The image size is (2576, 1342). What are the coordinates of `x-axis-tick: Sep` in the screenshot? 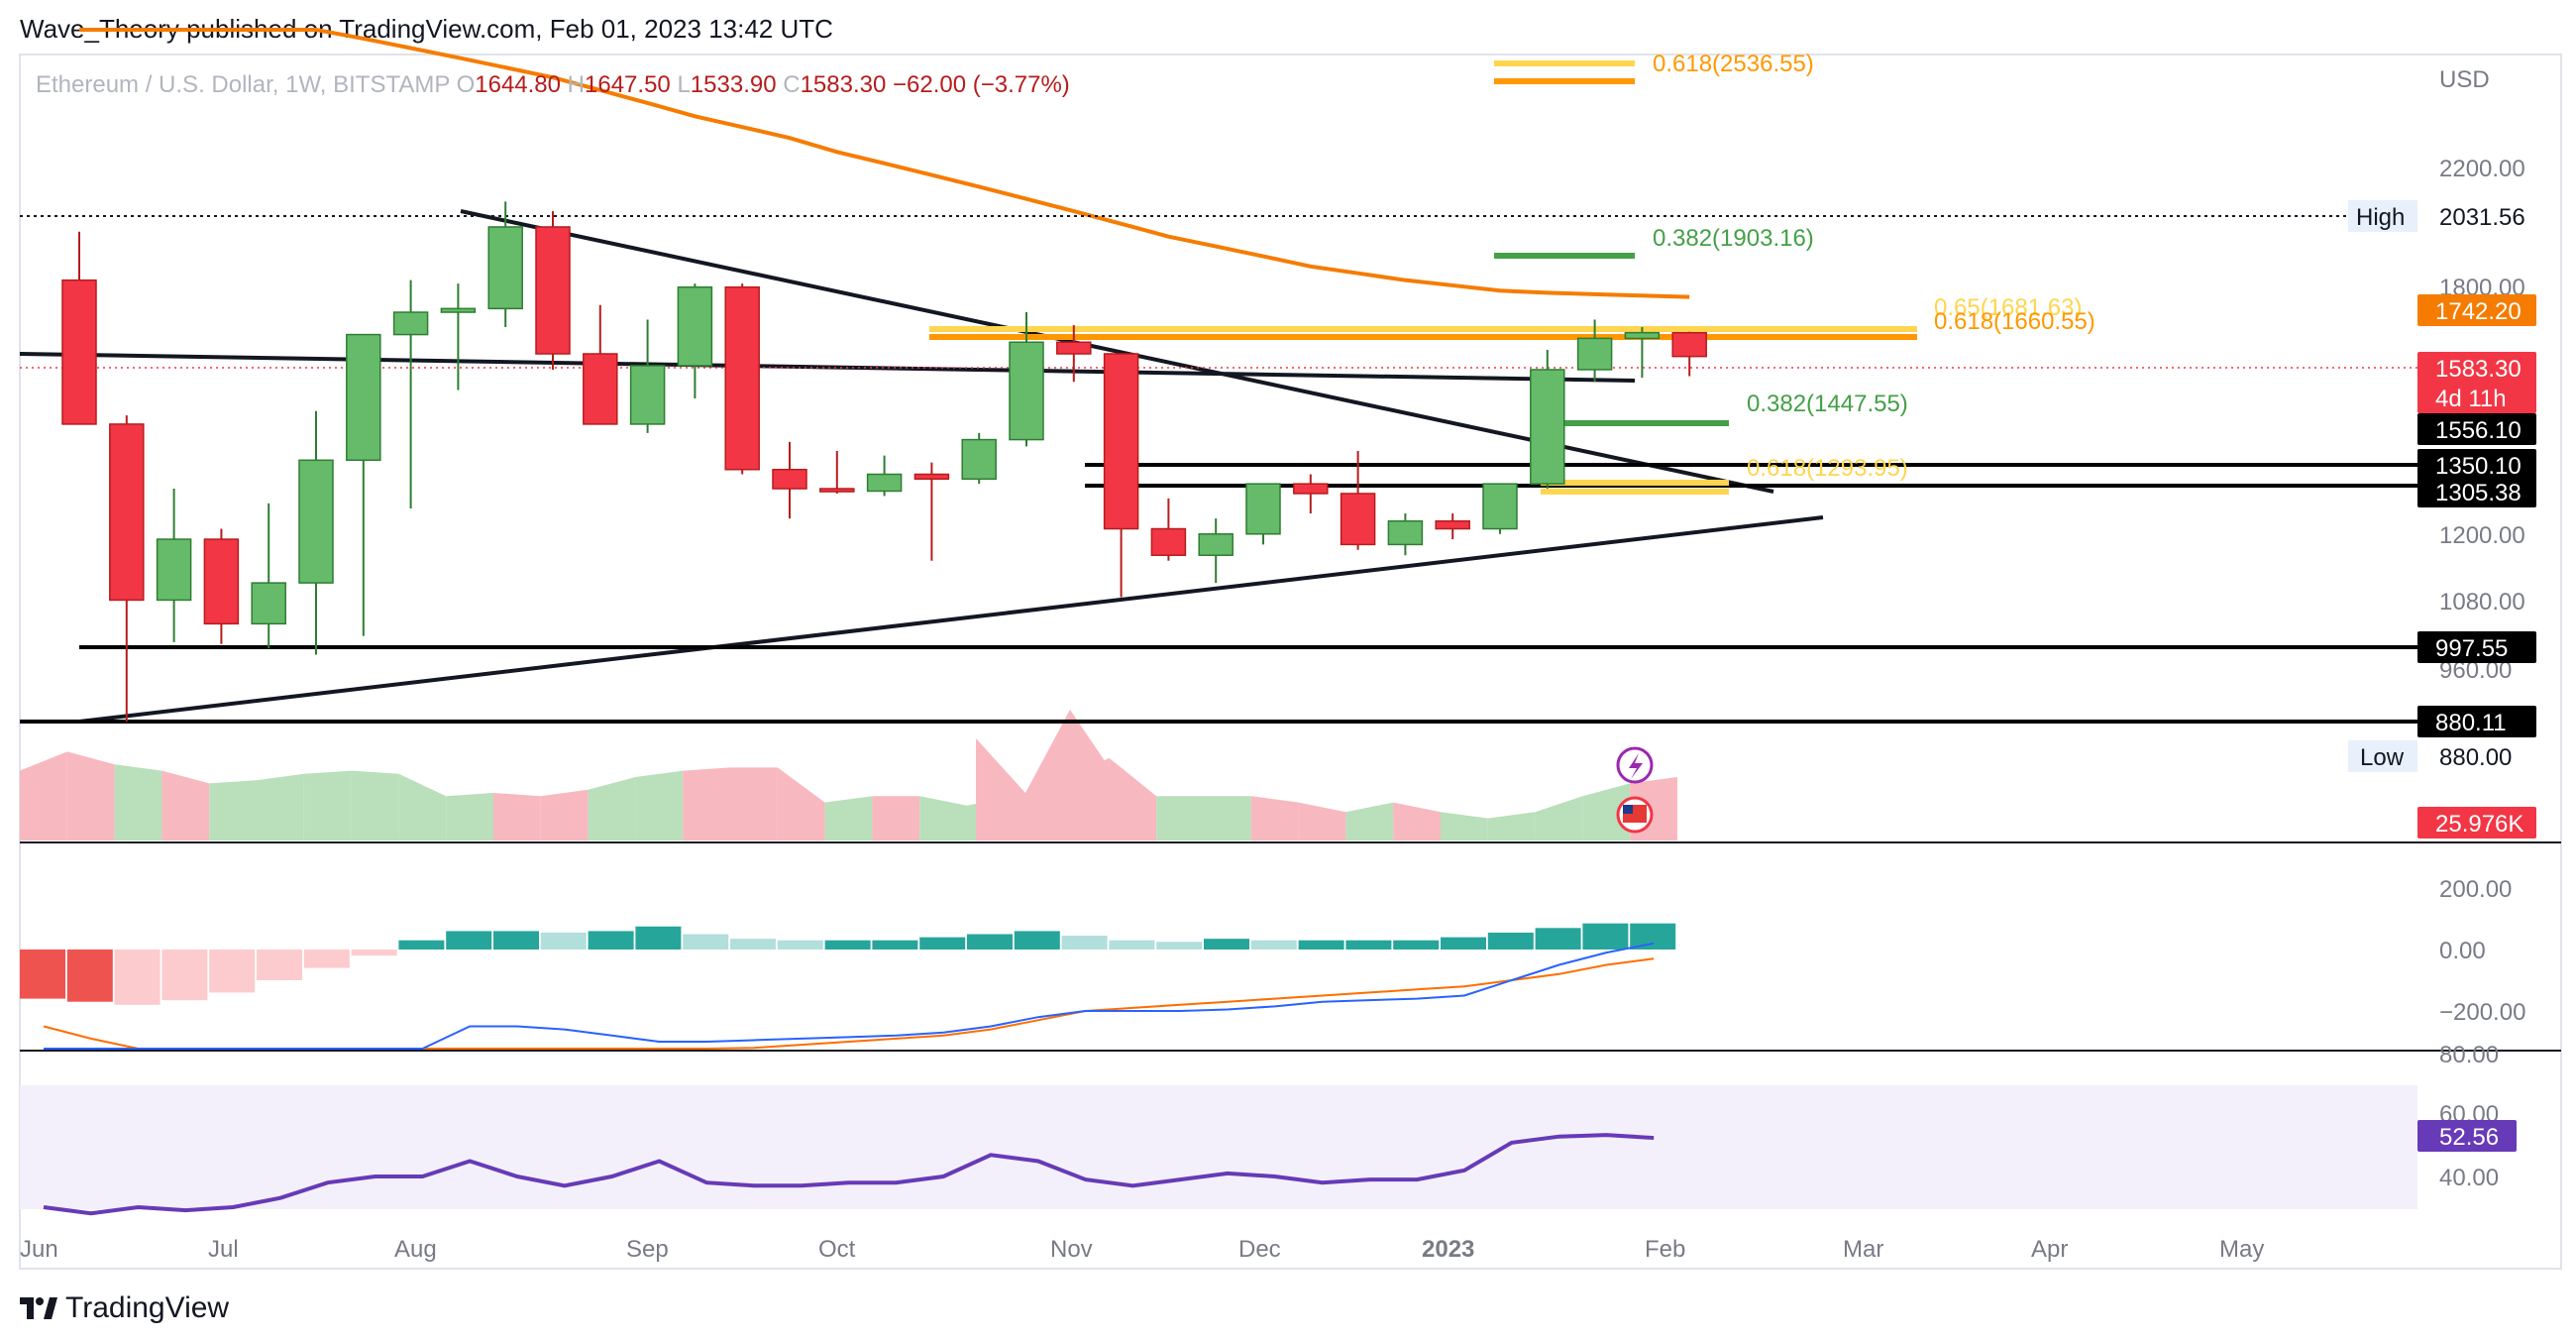 It's located at (647, 1250).